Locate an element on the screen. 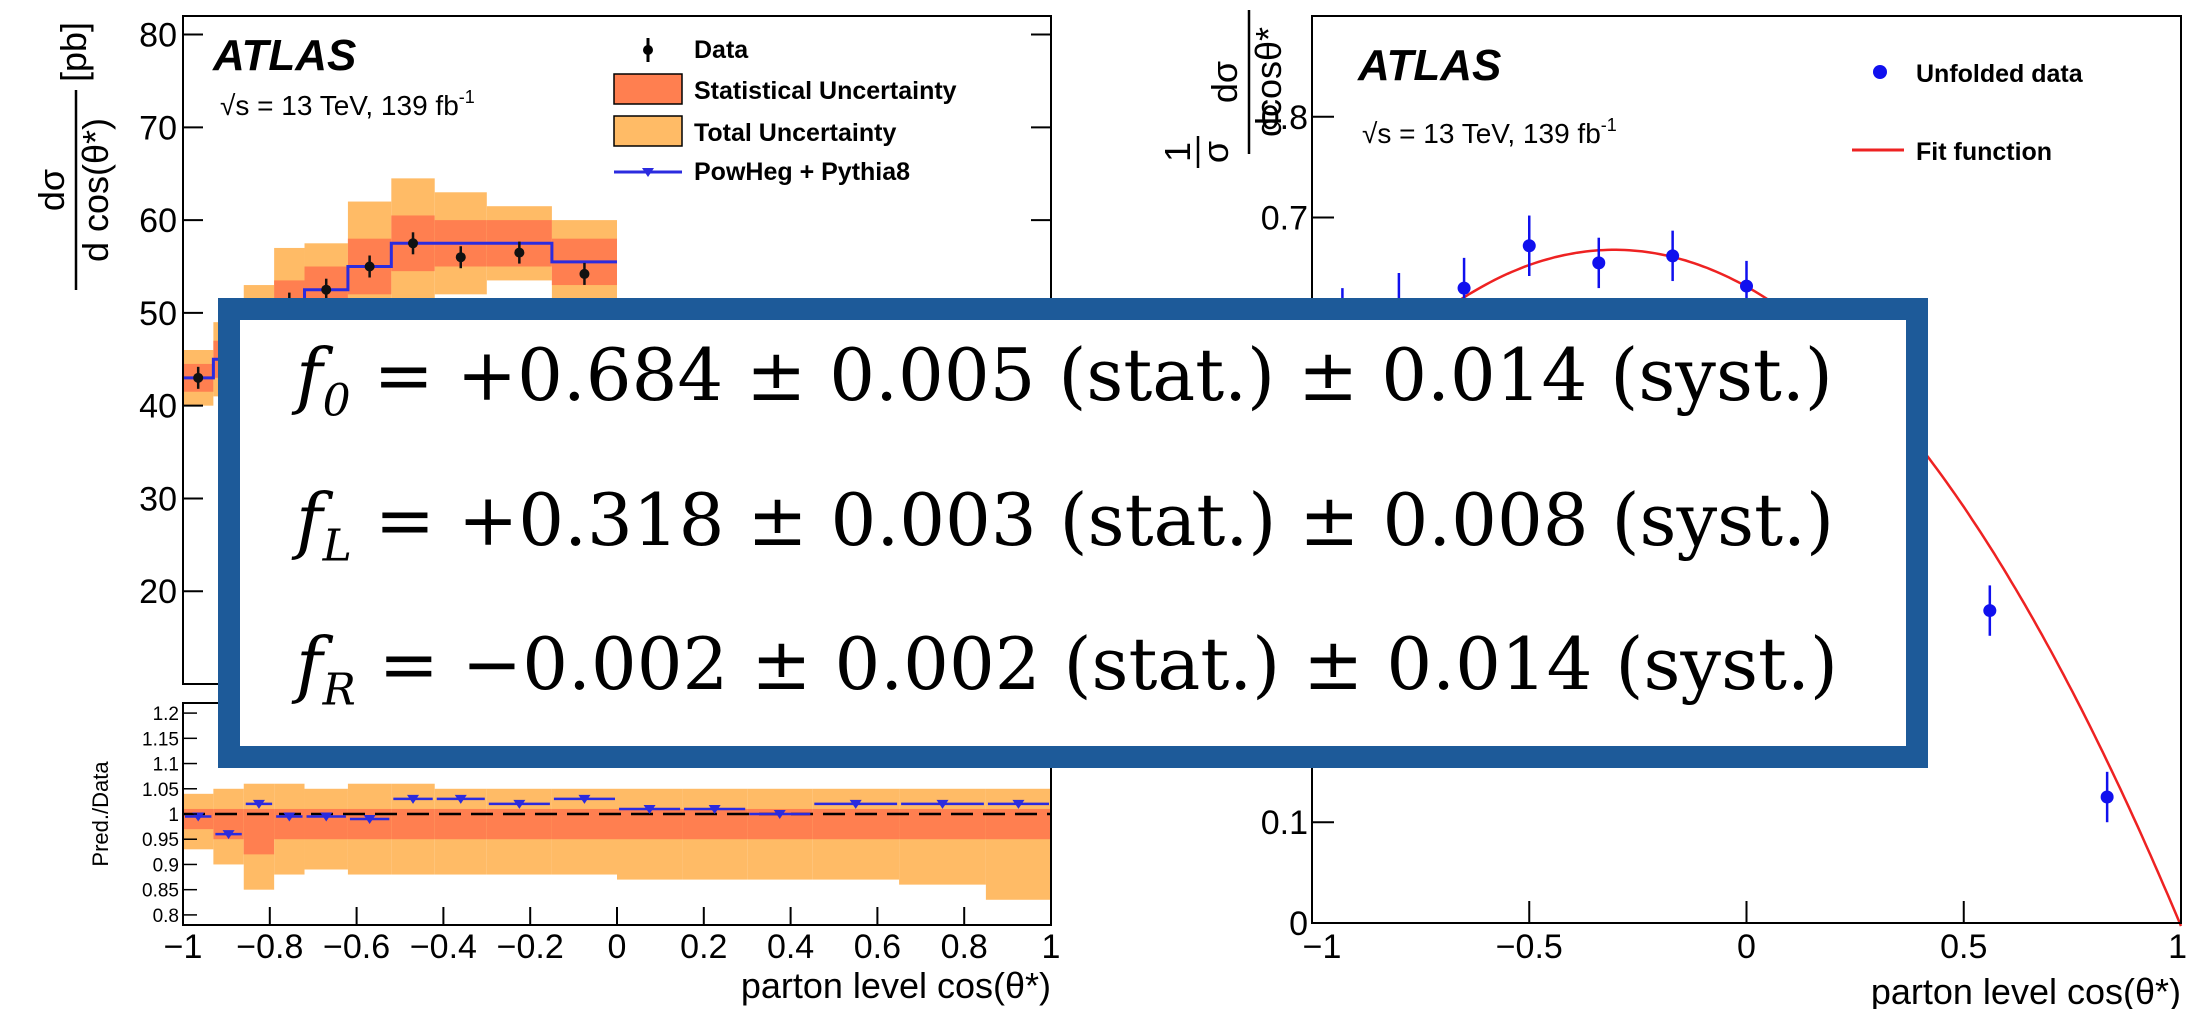  left-atlas-label: ATLAS is located at coordinates (284, 55).